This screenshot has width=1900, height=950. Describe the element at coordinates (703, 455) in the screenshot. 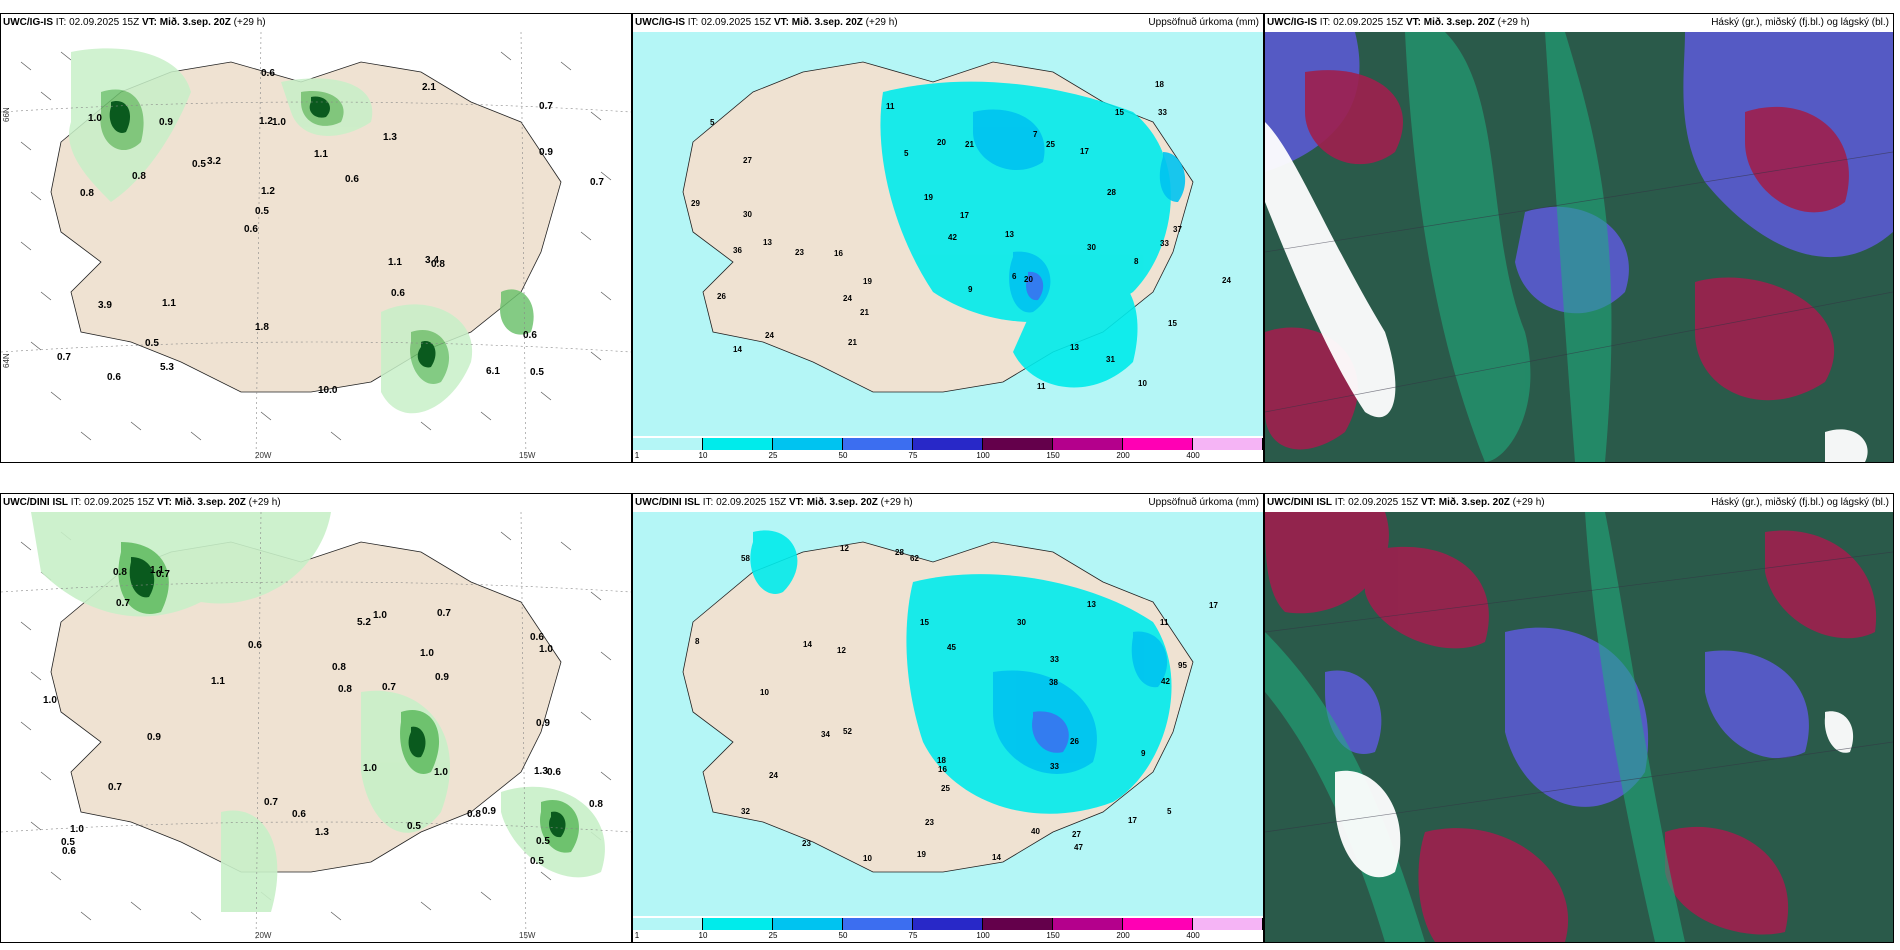

I see `colorbar-tick-label: 10` at that location.